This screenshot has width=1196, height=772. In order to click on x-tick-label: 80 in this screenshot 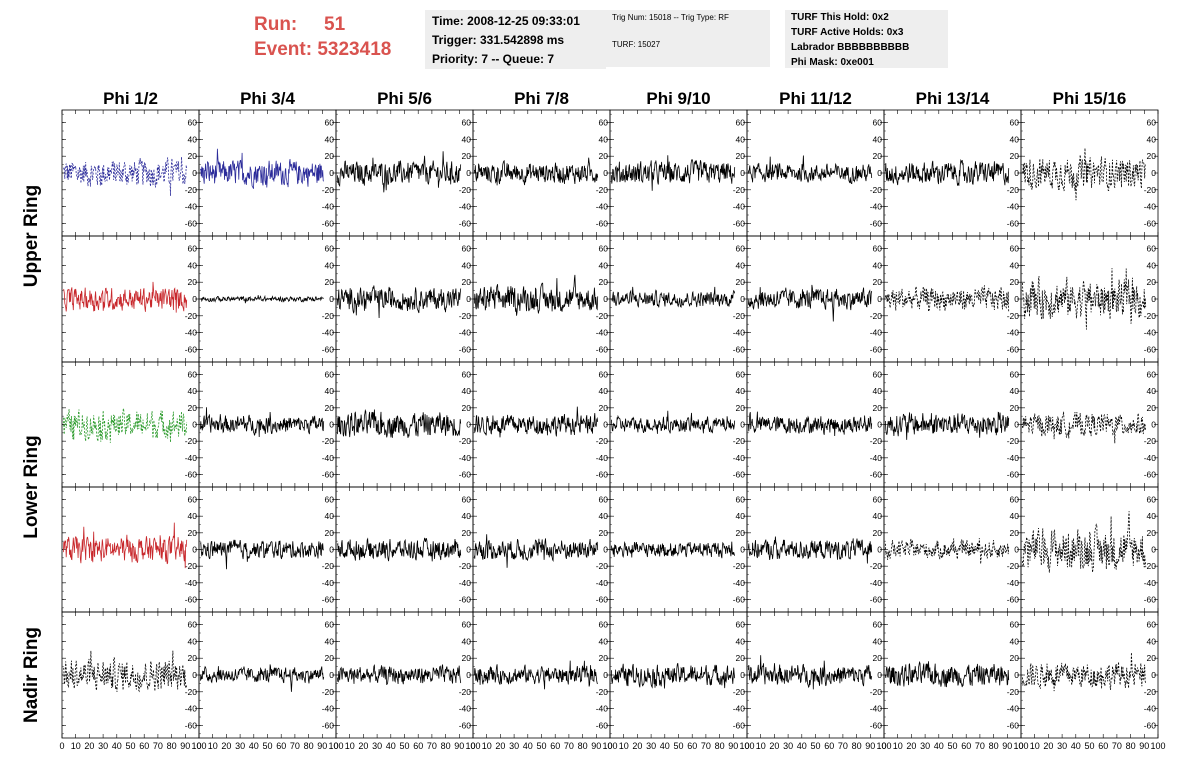, I will do `click(172, 746)`.